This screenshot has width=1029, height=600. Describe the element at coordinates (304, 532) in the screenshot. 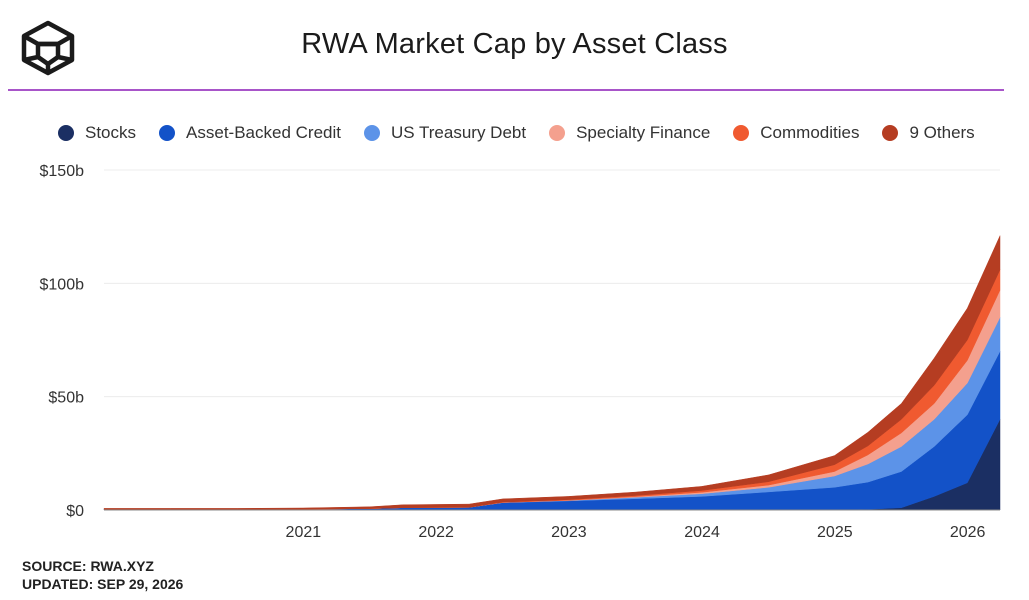

I see `x-tick-label: 2021` at that location.